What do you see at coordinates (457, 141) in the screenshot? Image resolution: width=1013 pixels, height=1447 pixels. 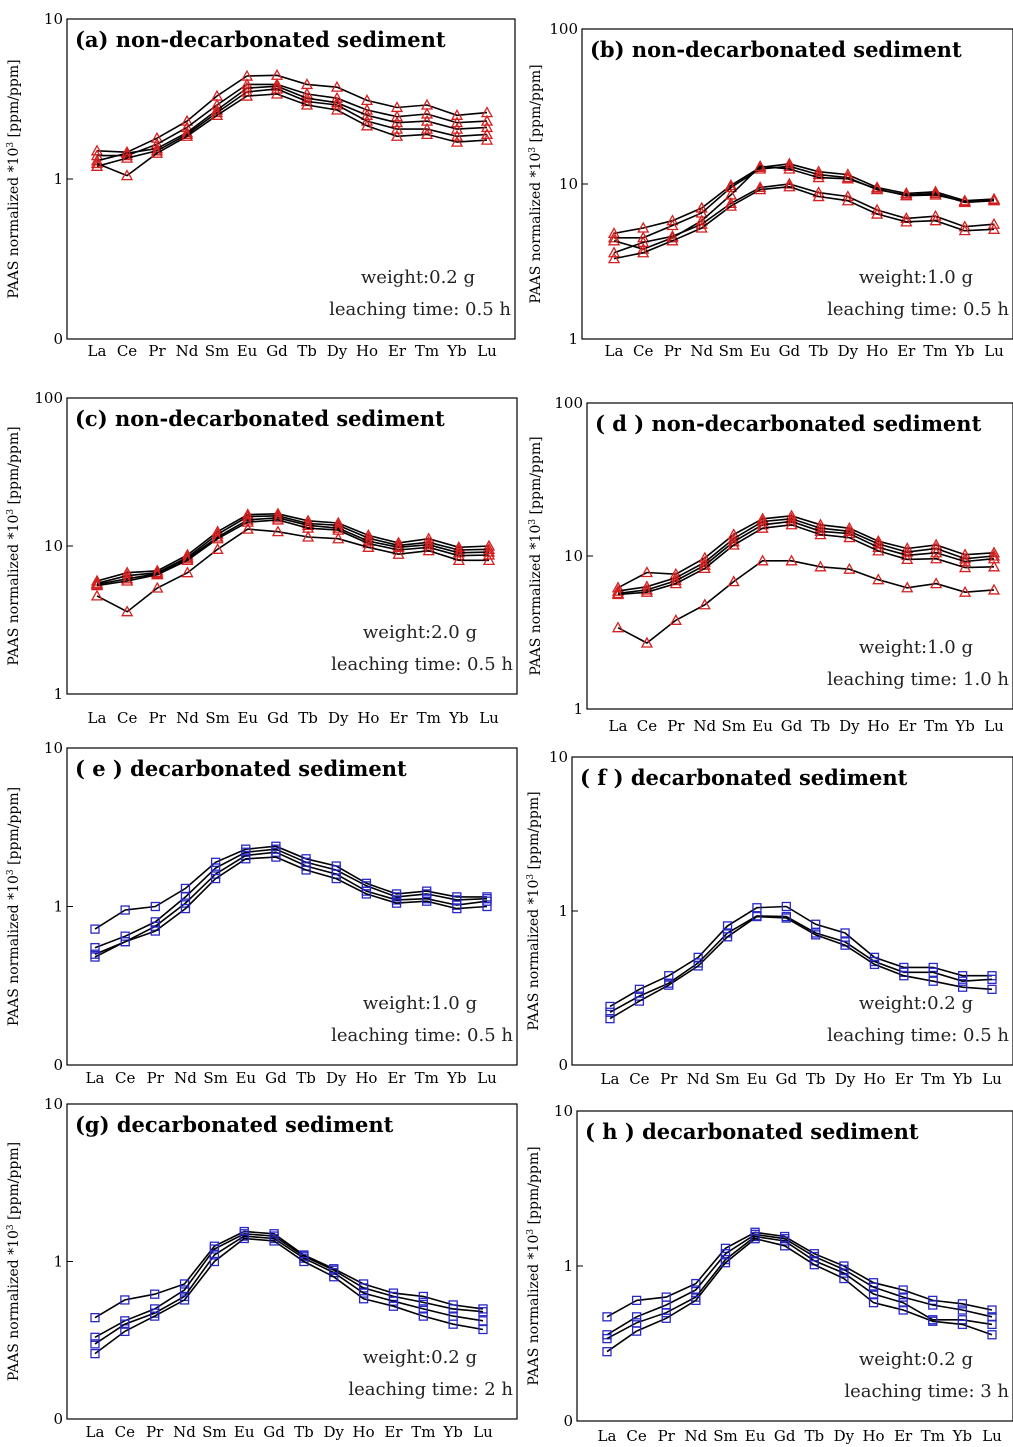 I see `data-point-a-5-yb` at bounding box center [457, 141].